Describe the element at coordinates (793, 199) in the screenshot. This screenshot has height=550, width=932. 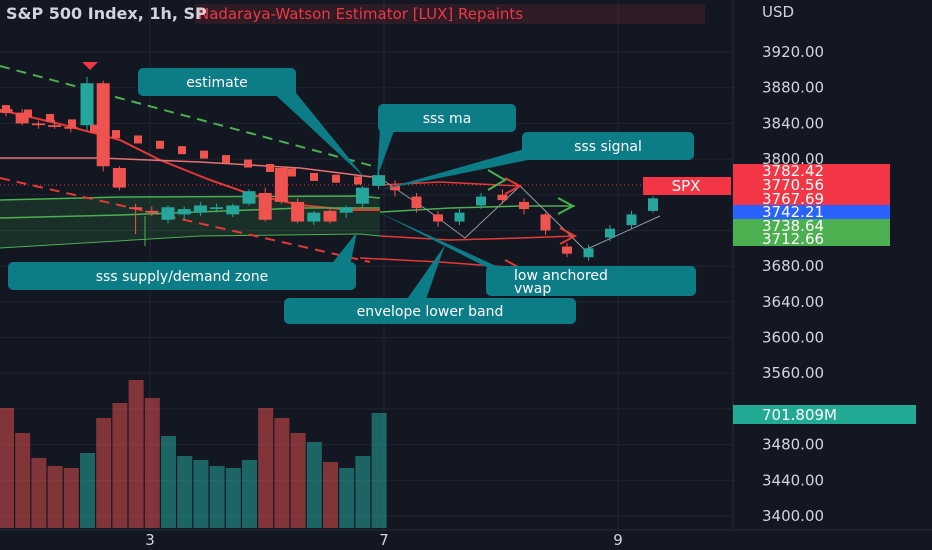
I see `price-tag-label: 3767.69` at that location.